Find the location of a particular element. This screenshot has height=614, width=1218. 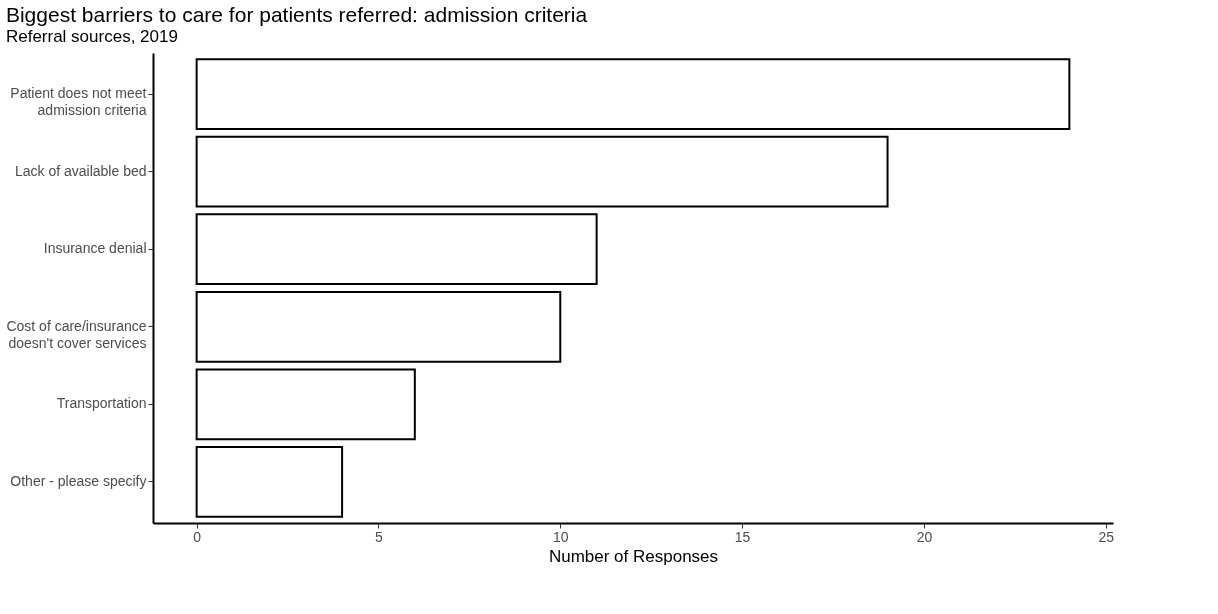

x-tick-label: 20 is located at coordinates (924, 536).